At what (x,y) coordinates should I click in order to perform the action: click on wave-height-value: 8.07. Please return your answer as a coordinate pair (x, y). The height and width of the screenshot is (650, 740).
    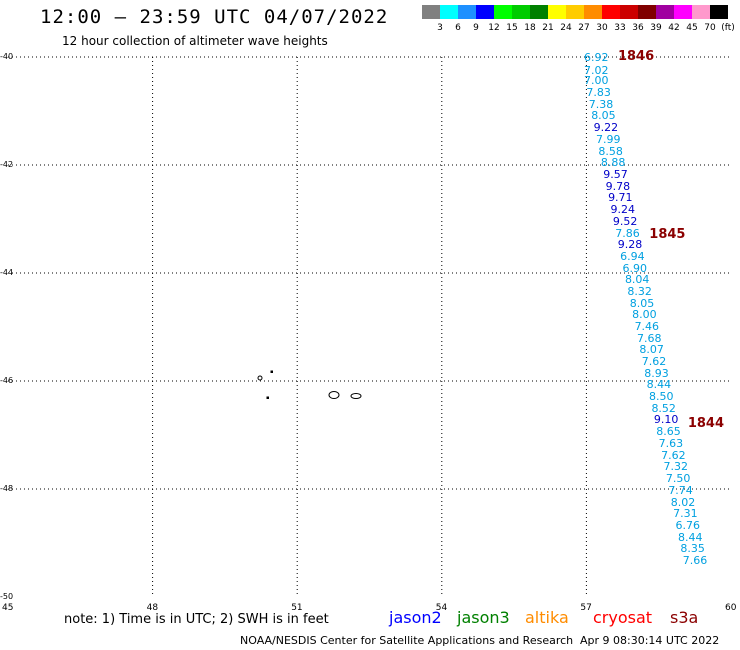
    Looking at the image, I should click on (651, 350).